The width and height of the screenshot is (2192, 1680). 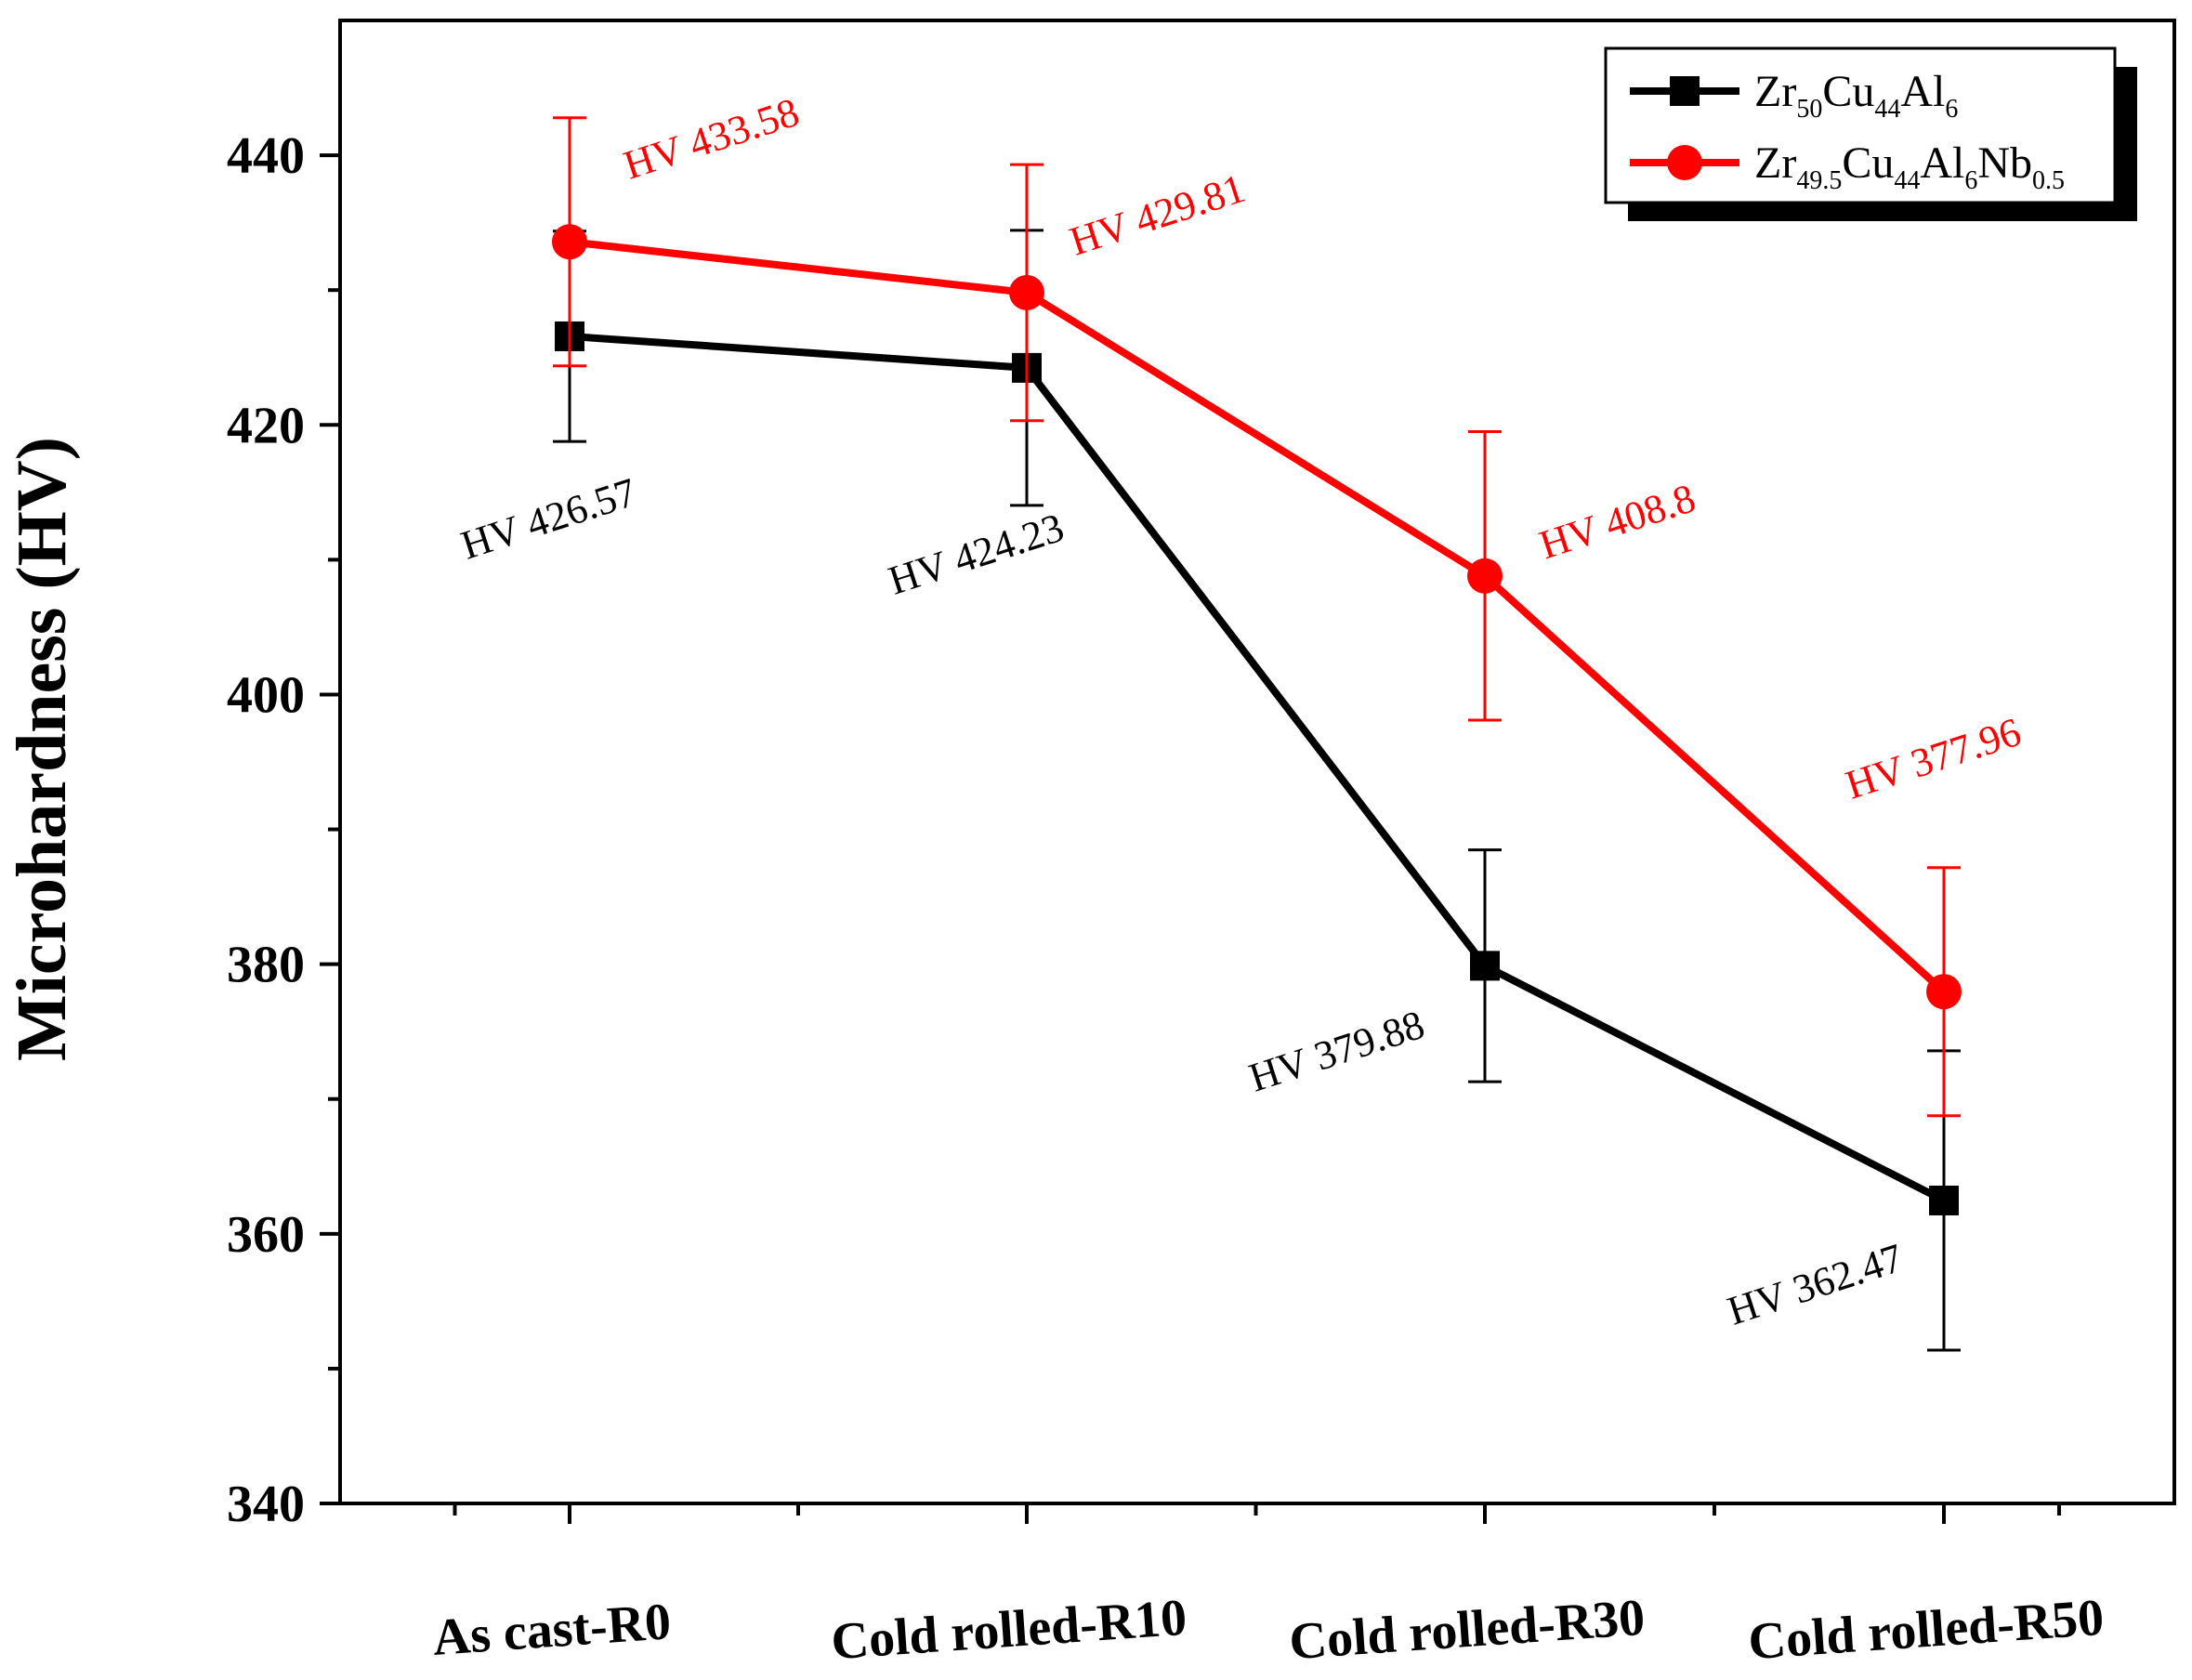 I want to click on legend-subscript: 50, so click(x=1809, y=109).